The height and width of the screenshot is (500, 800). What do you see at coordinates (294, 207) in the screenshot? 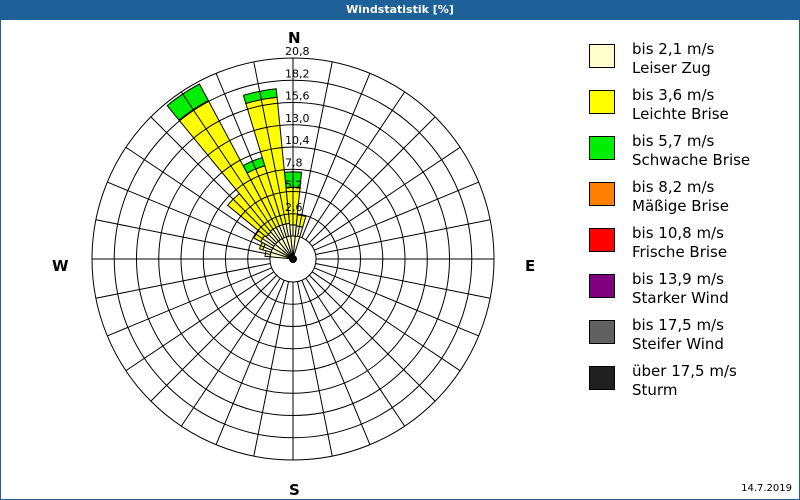
I see `ring-label: 2,6` at bounding box center [294, 207].